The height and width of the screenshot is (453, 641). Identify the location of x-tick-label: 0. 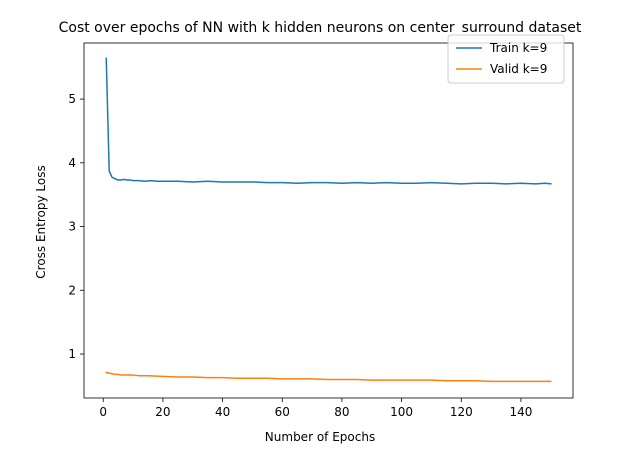
(103, 412).